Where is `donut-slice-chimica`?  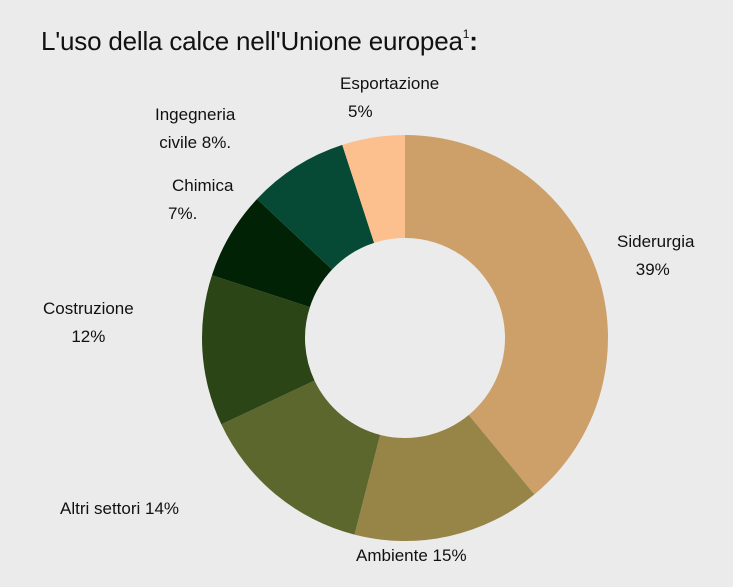
donut-slice-chimica is located at coordinates (272, 253).